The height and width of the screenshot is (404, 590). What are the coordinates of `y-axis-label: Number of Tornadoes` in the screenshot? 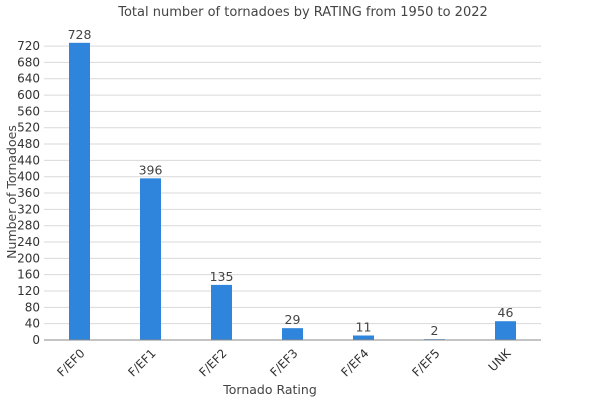 It's located at (11, 192).